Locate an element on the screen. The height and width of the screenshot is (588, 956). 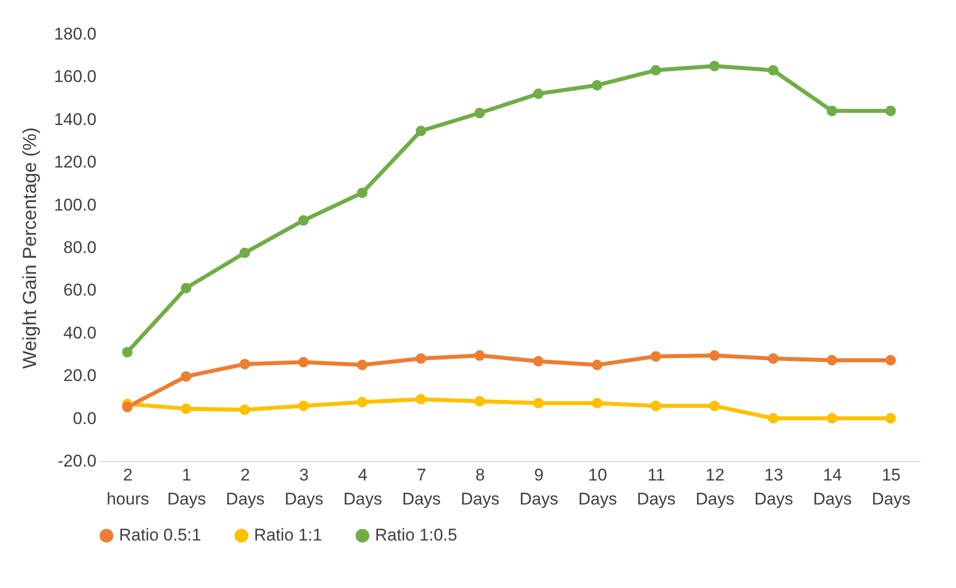
x-tick-label: 11 Days is located at coordinates (656, 487).